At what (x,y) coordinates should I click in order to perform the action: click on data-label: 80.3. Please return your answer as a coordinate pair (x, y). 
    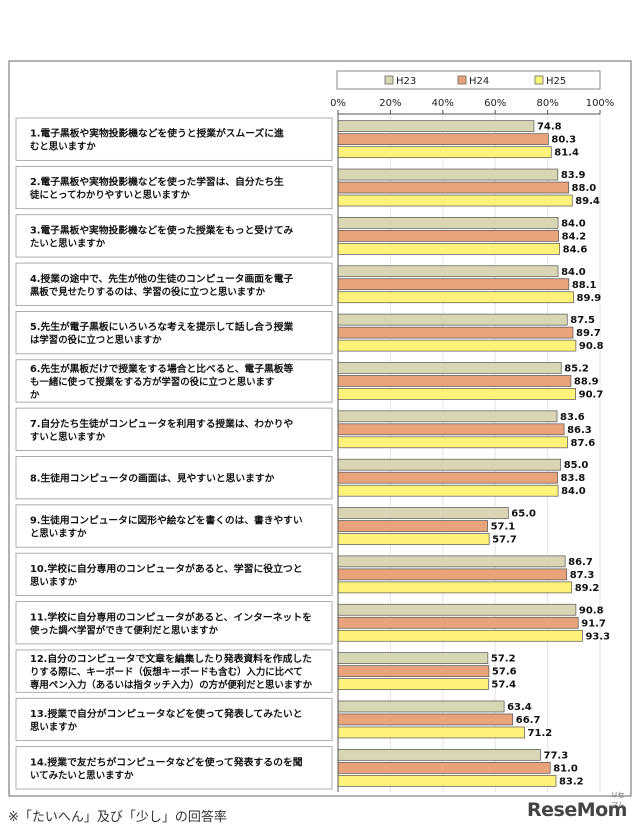
    Looking at the image, I should click on (563, 140).